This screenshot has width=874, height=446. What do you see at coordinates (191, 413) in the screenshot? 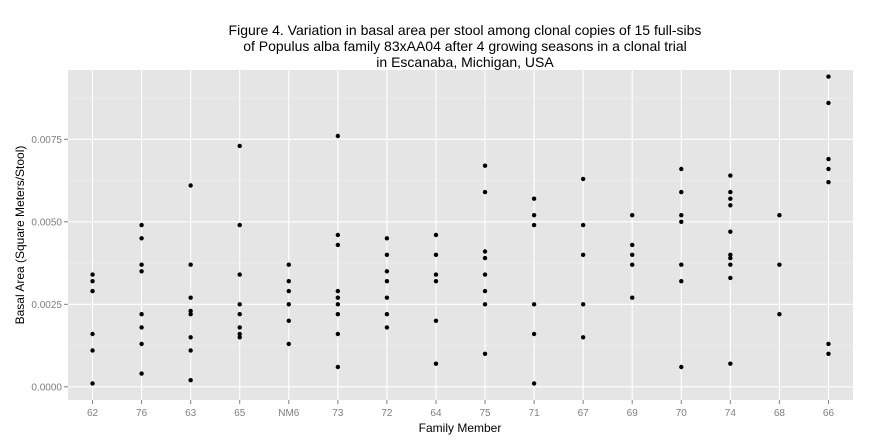
I see `x-tick-label: 63` at bounding box center [191, 413].